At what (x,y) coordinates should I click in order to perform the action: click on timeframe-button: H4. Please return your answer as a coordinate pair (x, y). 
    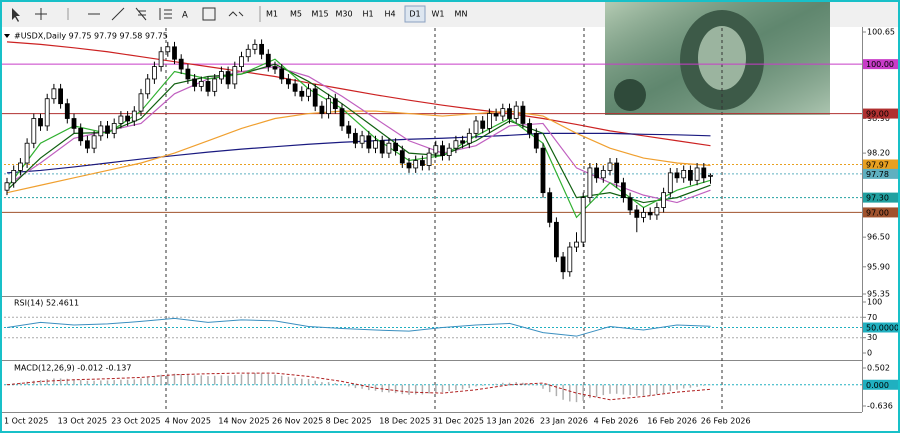
    Looking at the image, I should click on (389, 14).